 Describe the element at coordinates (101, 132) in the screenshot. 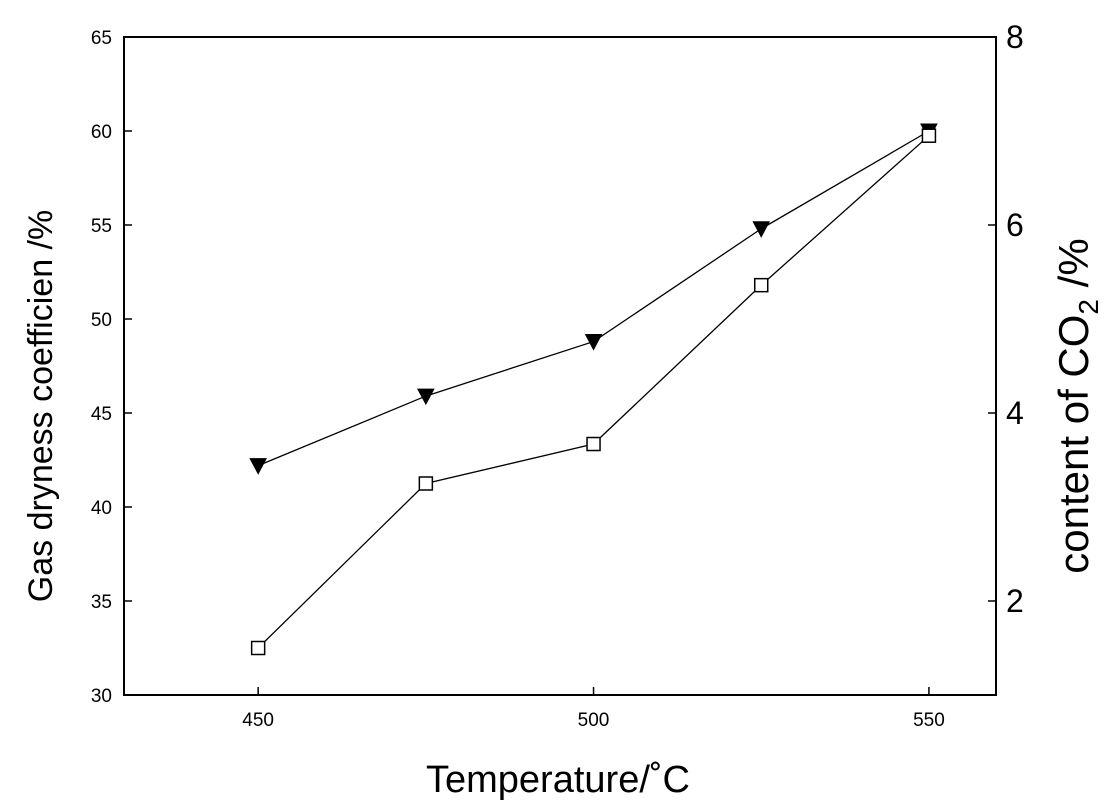

I see `y-left-tick-label: 60` at that location.